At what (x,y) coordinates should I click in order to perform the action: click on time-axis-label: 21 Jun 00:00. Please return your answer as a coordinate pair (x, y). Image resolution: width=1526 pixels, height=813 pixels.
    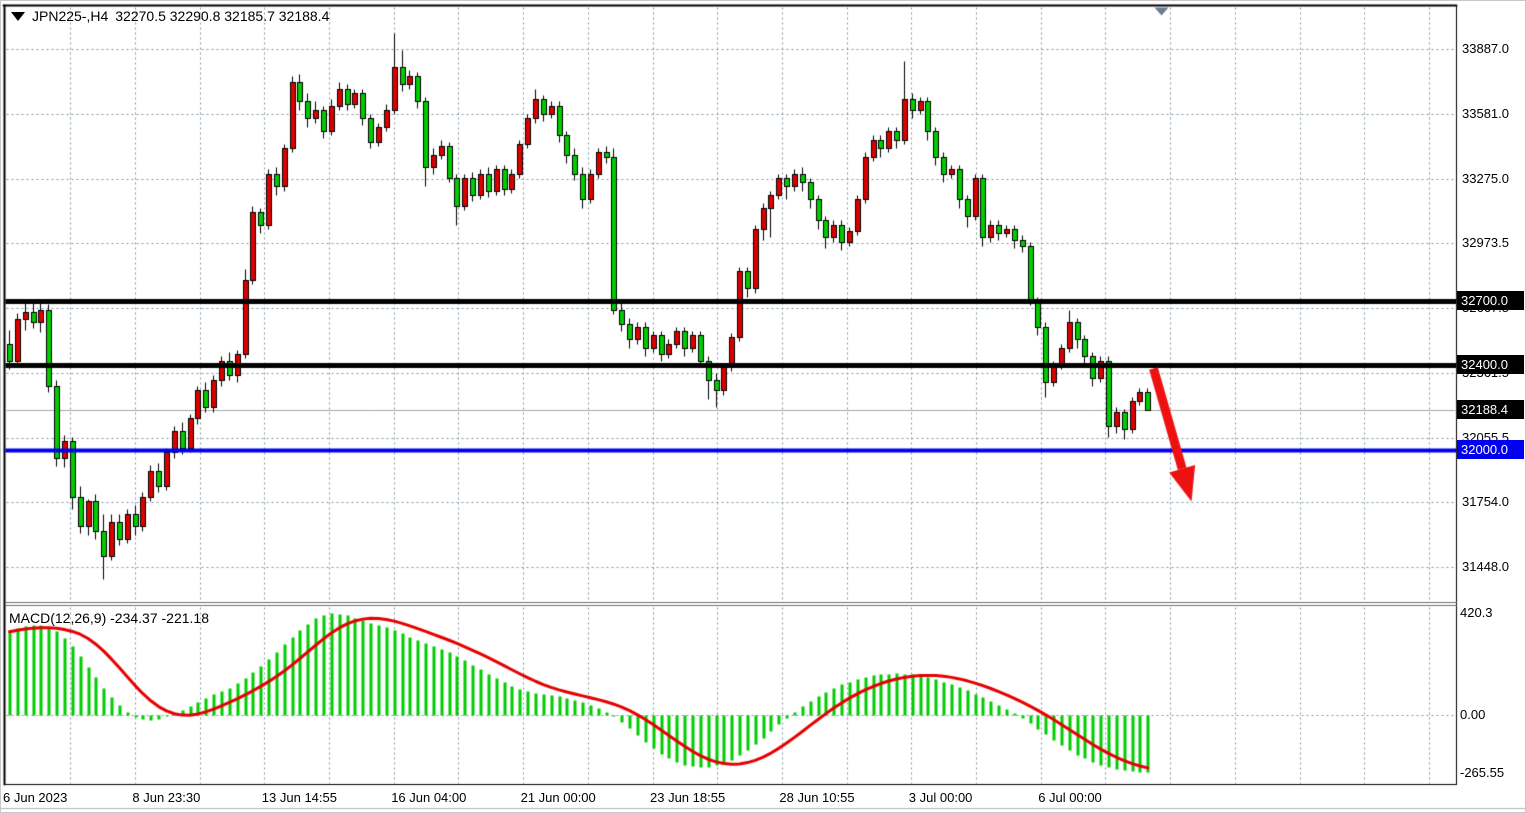
    Looking at the image, I should click on (558, 797).